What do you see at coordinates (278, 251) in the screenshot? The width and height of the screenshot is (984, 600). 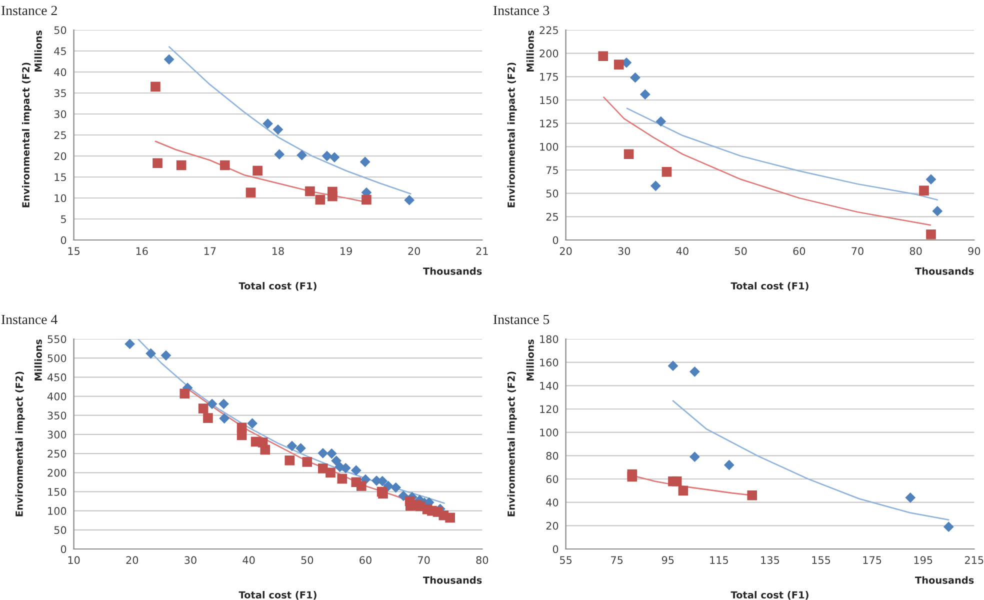 I see `x-tick-label: 18` at bounding box center [278, 251].